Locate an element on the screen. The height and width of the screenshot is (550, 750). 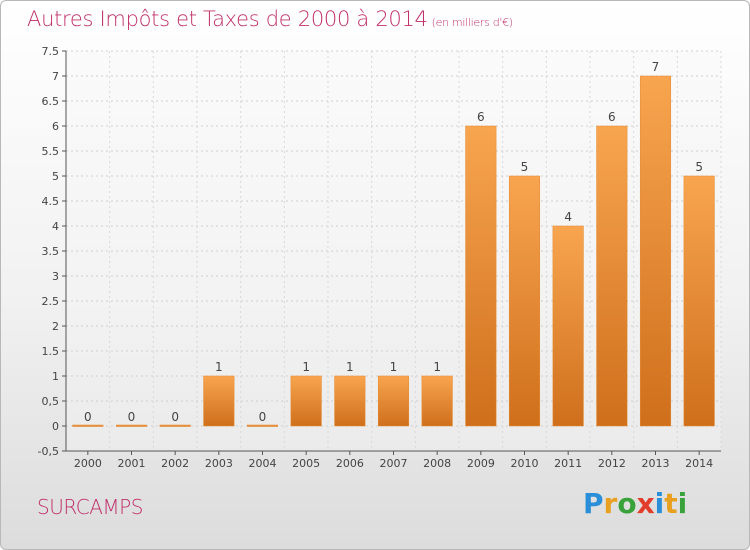
x-tick-label: 2005 is located at coordinates (306, 463).